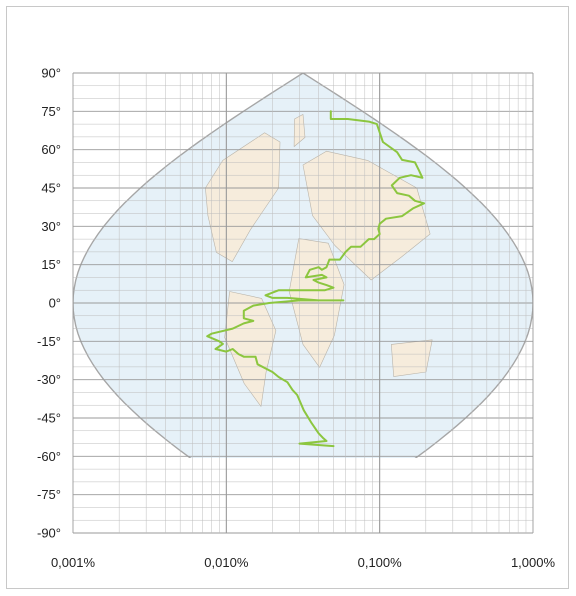 The image size is (576, 596). What do you see at coordinates (51, 149) in the screenshot?
I see `y-tick-label: 60°` at bounding box center [51, 149].